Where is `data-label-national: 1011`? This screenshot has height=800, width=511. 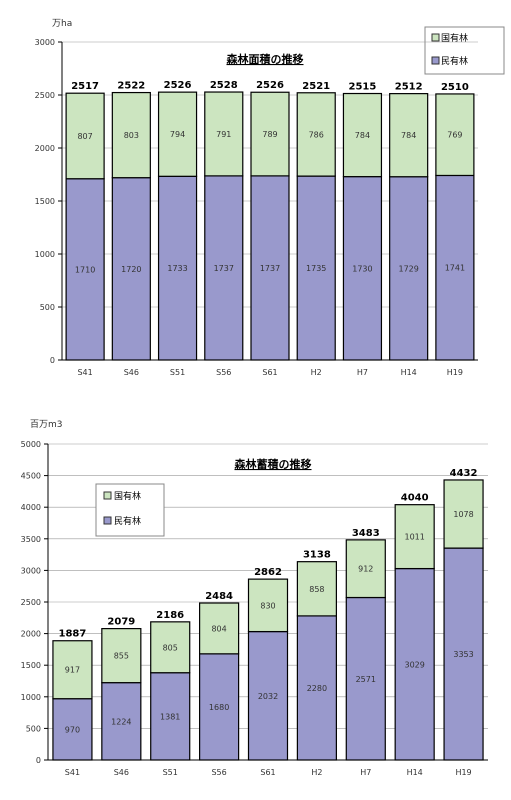 data-label-national: 1011 is located at coordinates (414, 537).